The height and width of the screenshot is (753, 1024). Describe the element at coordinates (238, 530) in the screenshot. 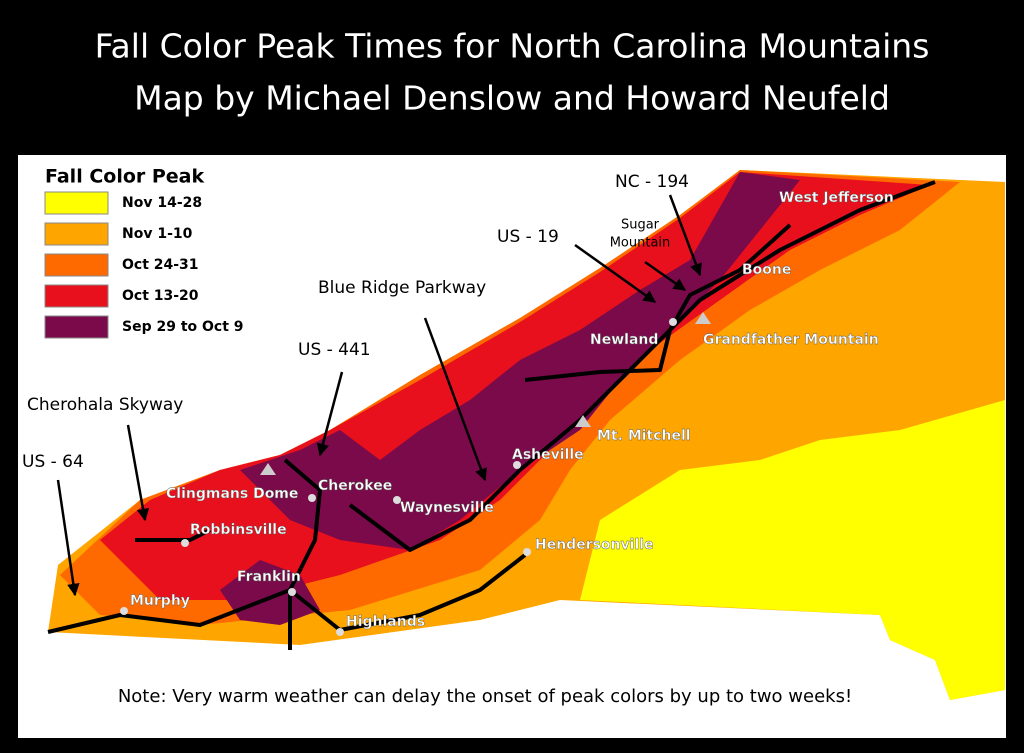

I see `place-label: Robbinsville` at that location.